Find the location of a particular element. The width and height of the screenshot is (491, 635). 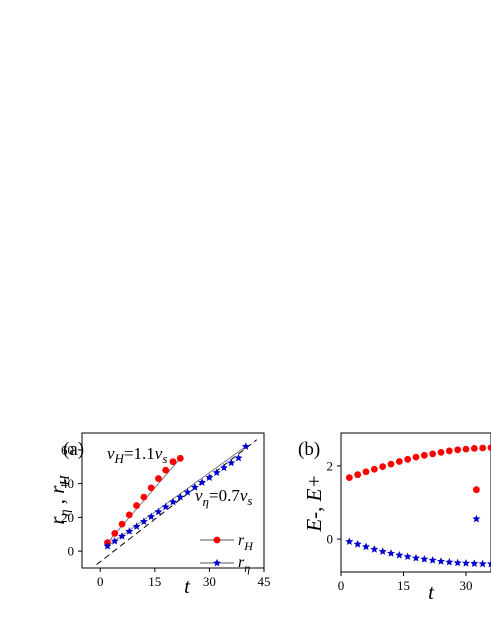

legend-marker-circle is located at coordinates (476, 490).